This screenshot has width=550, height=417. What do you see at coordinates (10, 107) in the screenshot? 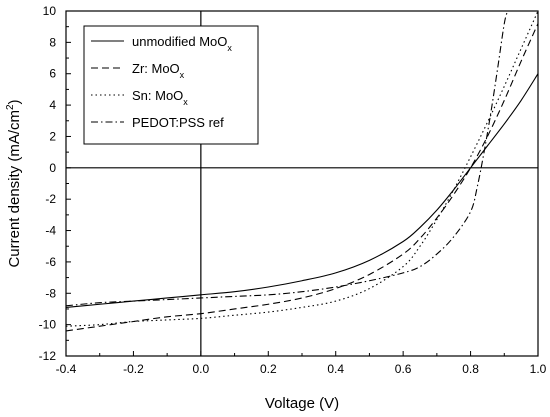
I see `y-axis-title-sup: 2` at bounding box center [10, 107].